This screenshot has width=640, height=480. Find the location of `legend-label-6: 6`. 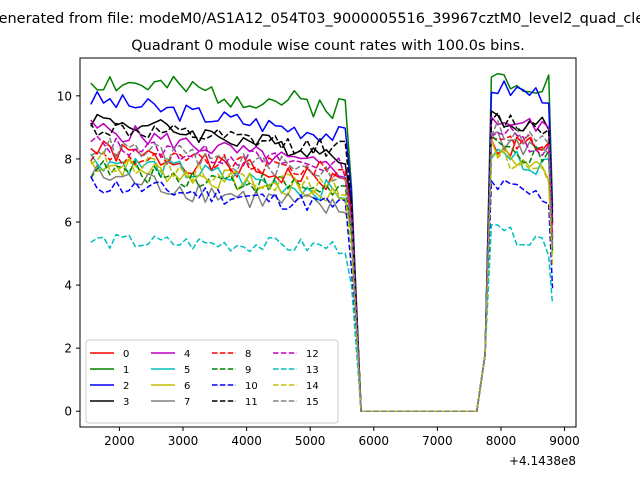

legend-label-6: 6 is located at coordinates (187, 386).